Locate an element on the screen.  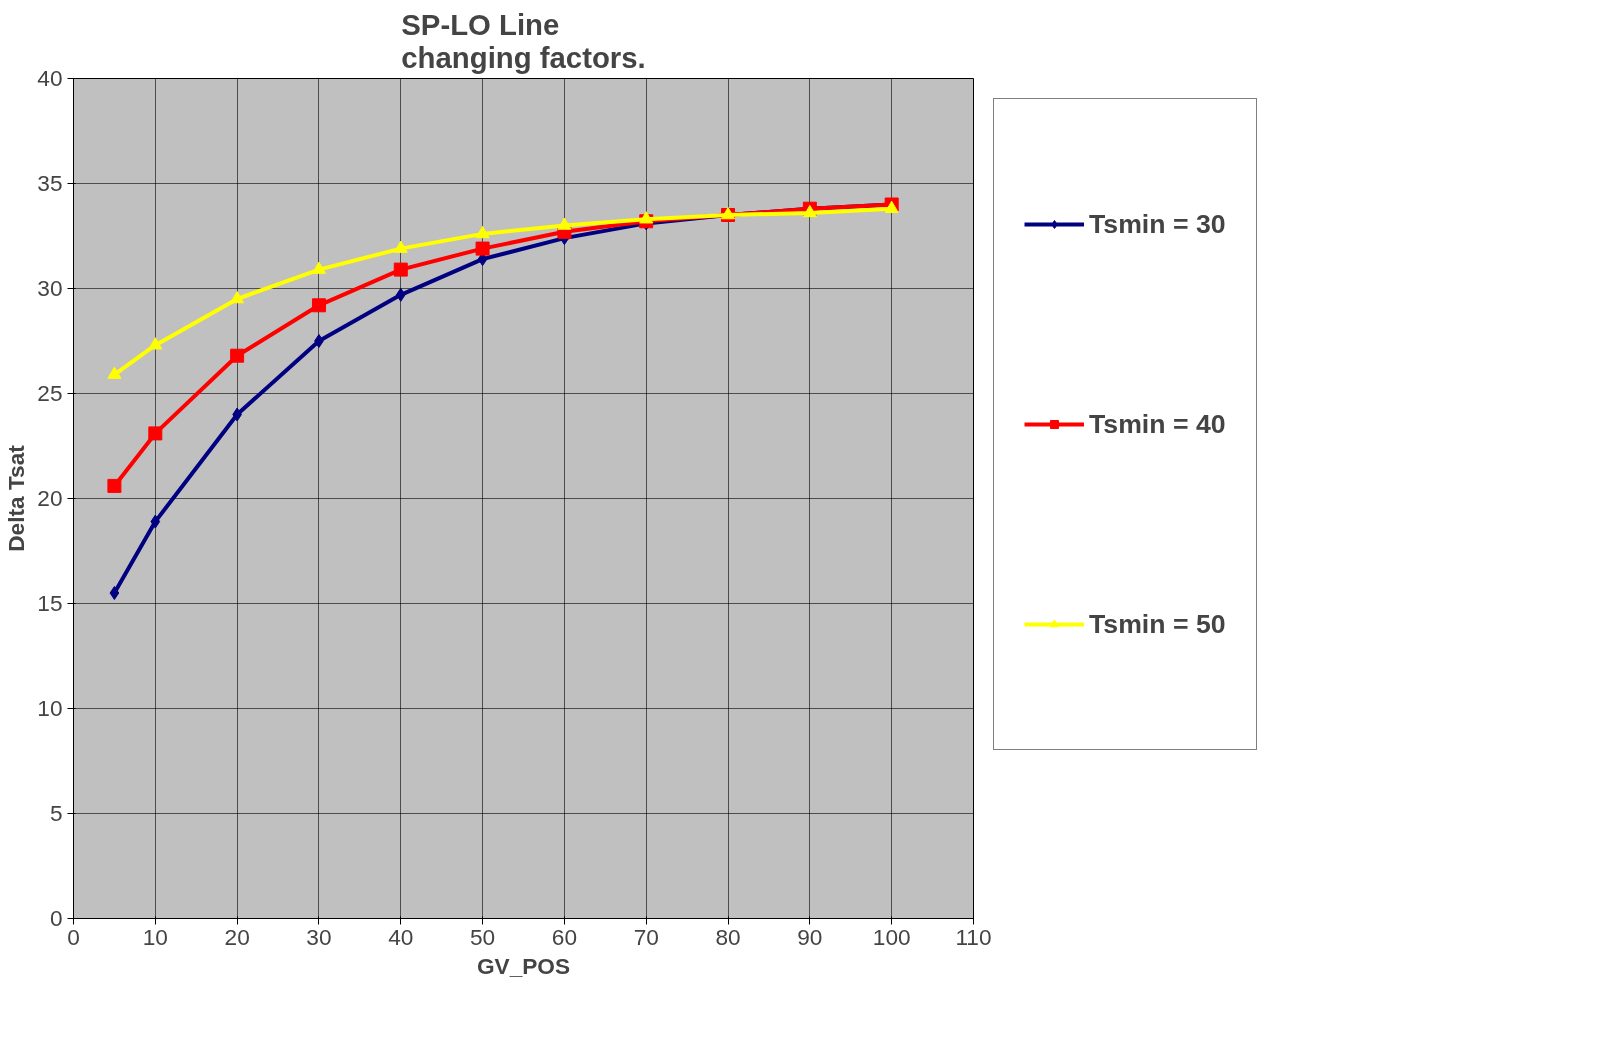
x-tick-label: 80 is located at coordinates (728, 936).